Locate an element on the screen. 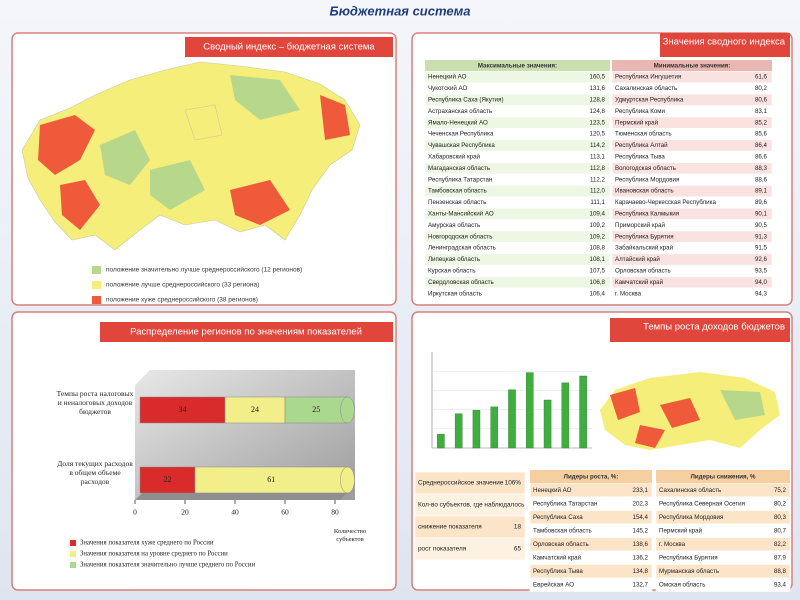 The height and width of the screenshot is (600, 800). x-tick-label: 0 is located at coordinates (135, 512).